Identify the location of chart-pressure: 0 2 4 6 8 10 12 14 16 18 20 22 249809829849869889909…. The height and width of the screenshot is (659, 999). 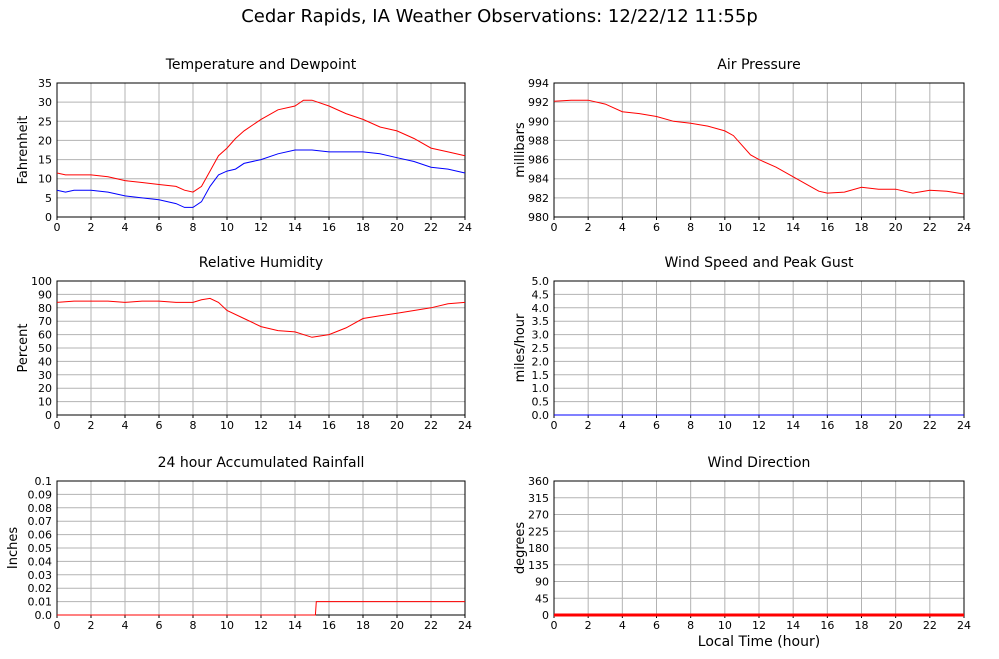
(742, 145).